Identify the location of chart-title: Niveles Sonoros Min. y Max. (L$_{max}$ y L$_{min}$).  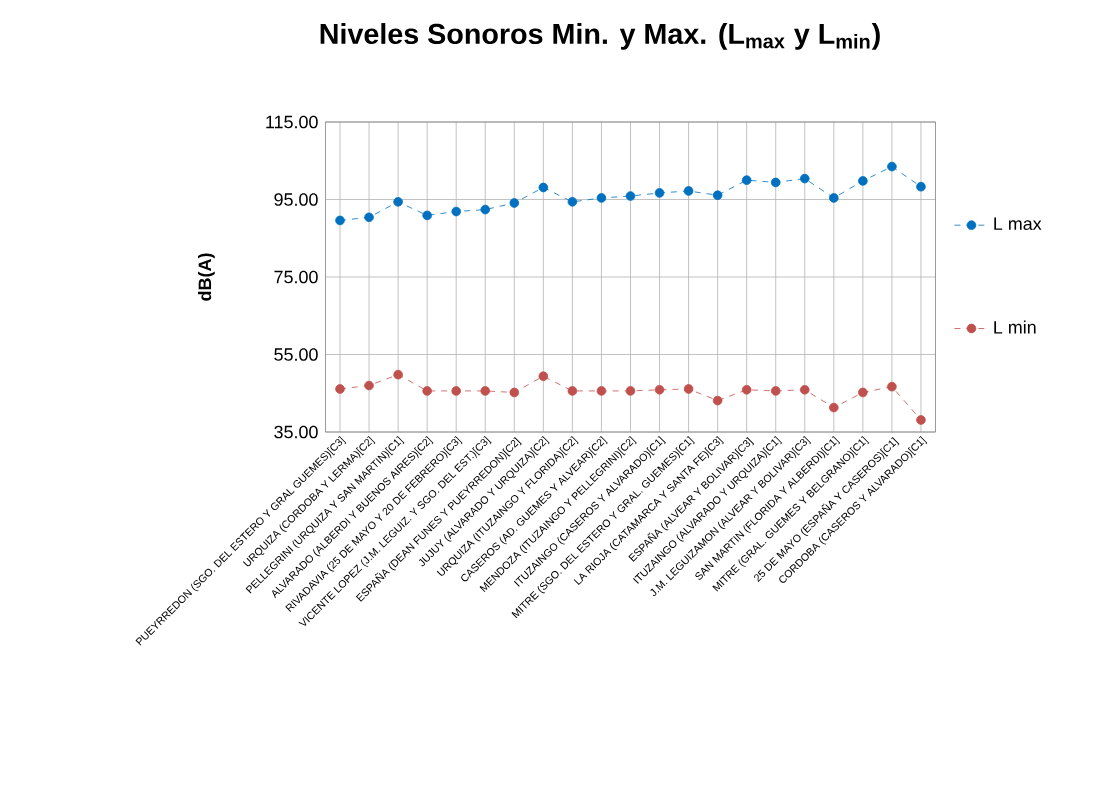
(600, 36).